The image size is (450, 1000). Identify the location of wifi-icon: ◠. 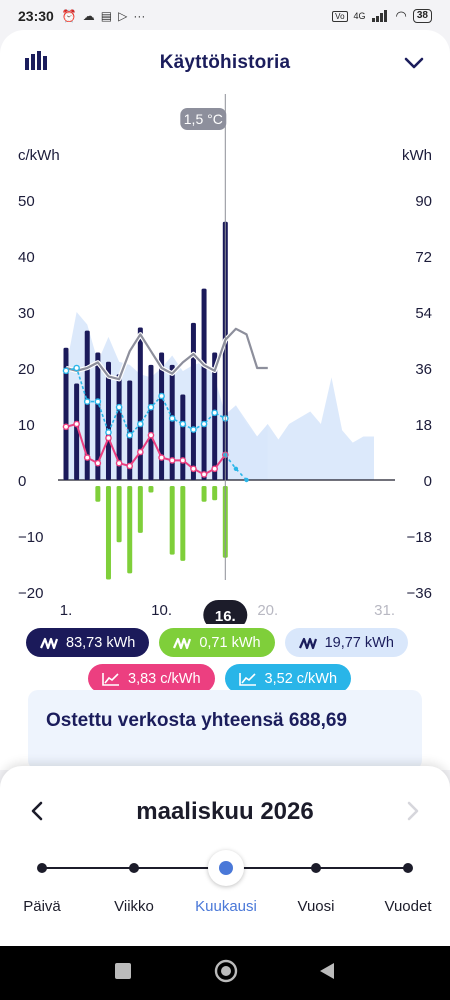
(401, 15).